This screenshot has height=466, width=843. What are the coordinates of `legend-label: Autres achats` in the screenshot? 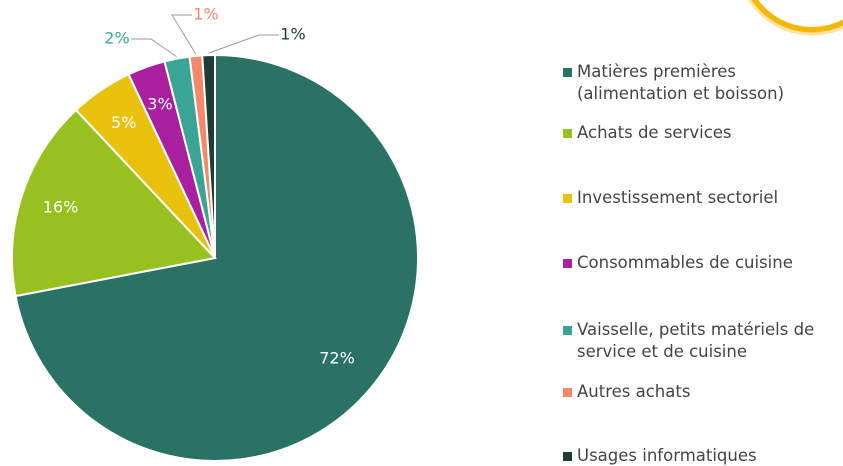 It's located at (634, 391).